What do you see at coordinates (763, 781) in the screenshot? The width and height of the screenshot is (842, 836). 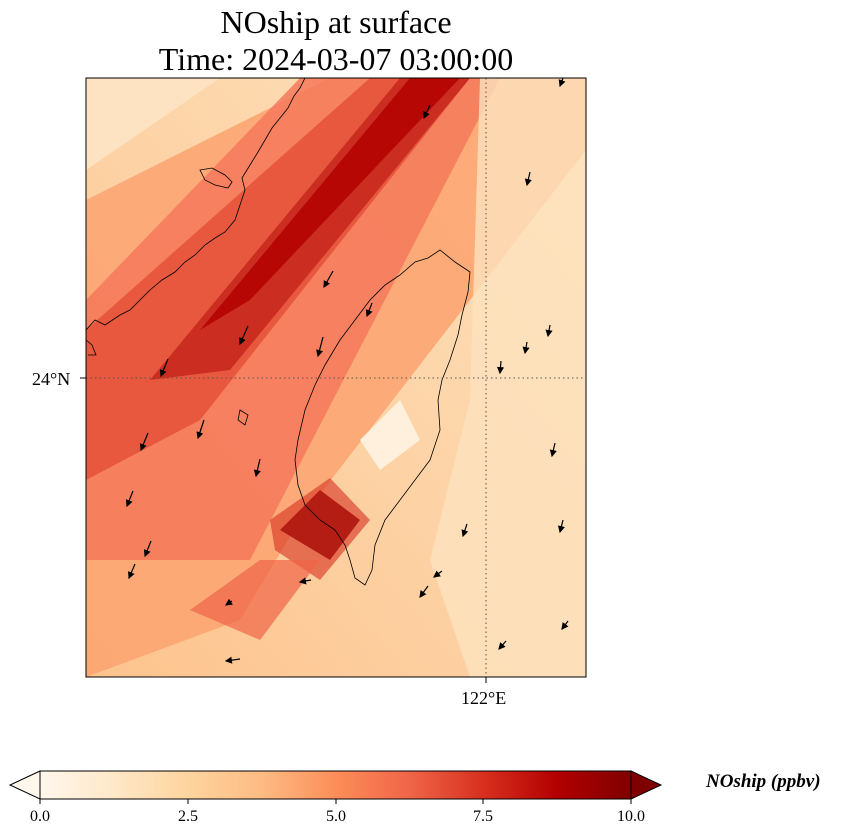 I see `colorbar-title: NOship (ppbv)` at bounding box center [763, 781].